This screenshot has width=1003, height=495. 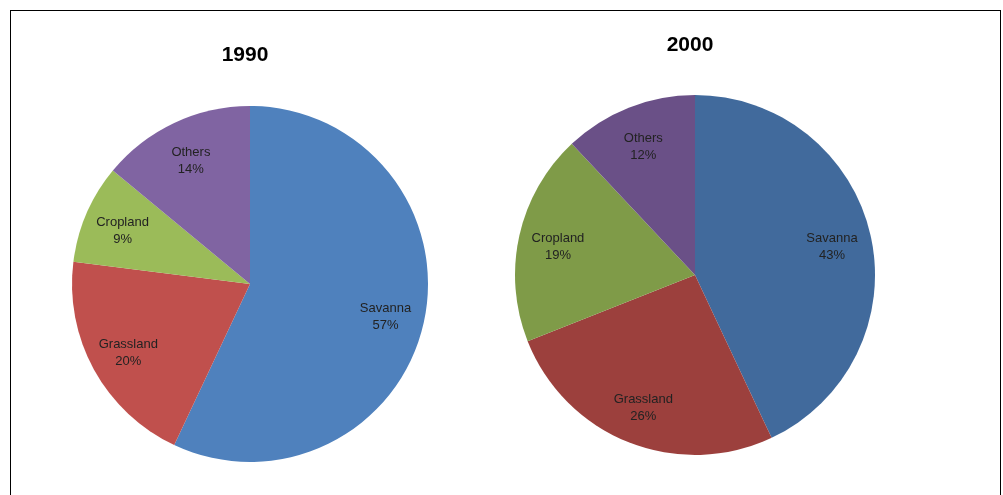 What do you see at coordinates (832, 254) in the screenshot?
I see `data-label: 43%` at bounding box center [832, 254].